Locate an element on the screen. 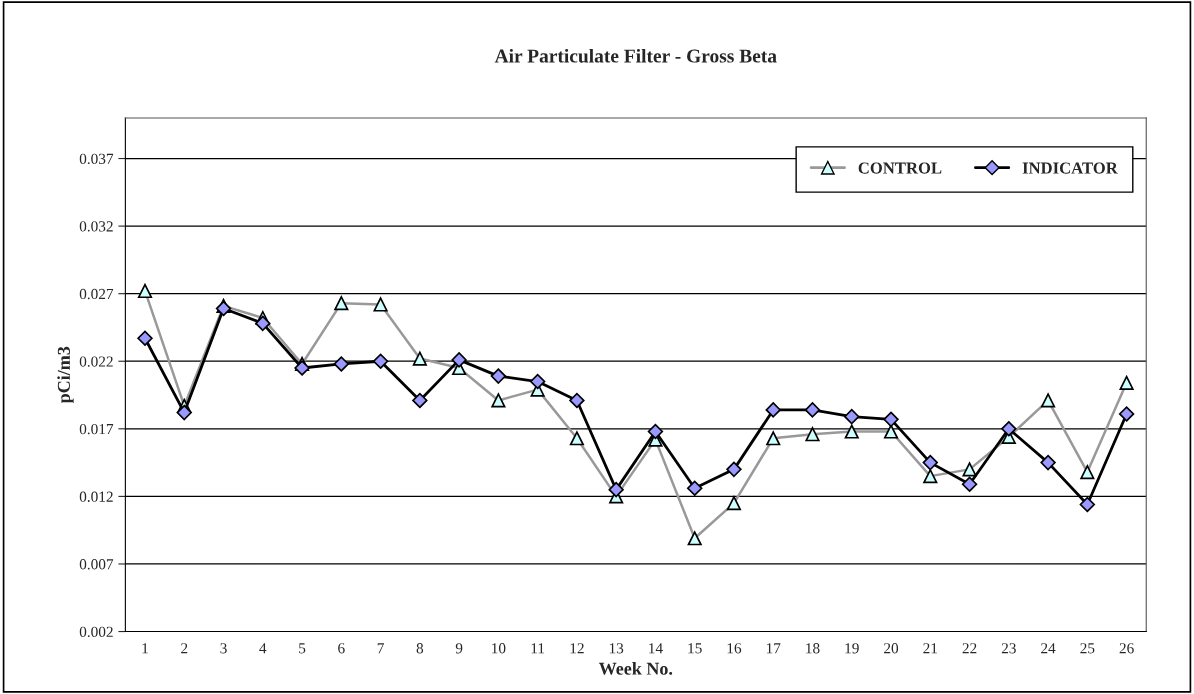  x-tick-label: 6 is located at coordinates (341, 648).